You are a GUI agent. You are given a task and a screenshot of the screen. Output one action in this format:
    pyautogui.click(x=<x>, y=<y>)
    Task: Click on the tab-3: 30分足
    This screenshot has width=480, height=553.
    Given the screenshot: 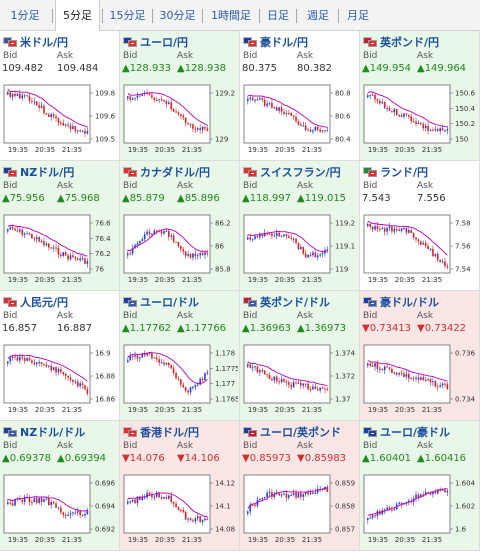 What is the action you would take?
    pyautogui.click(x=177, y=15)
    